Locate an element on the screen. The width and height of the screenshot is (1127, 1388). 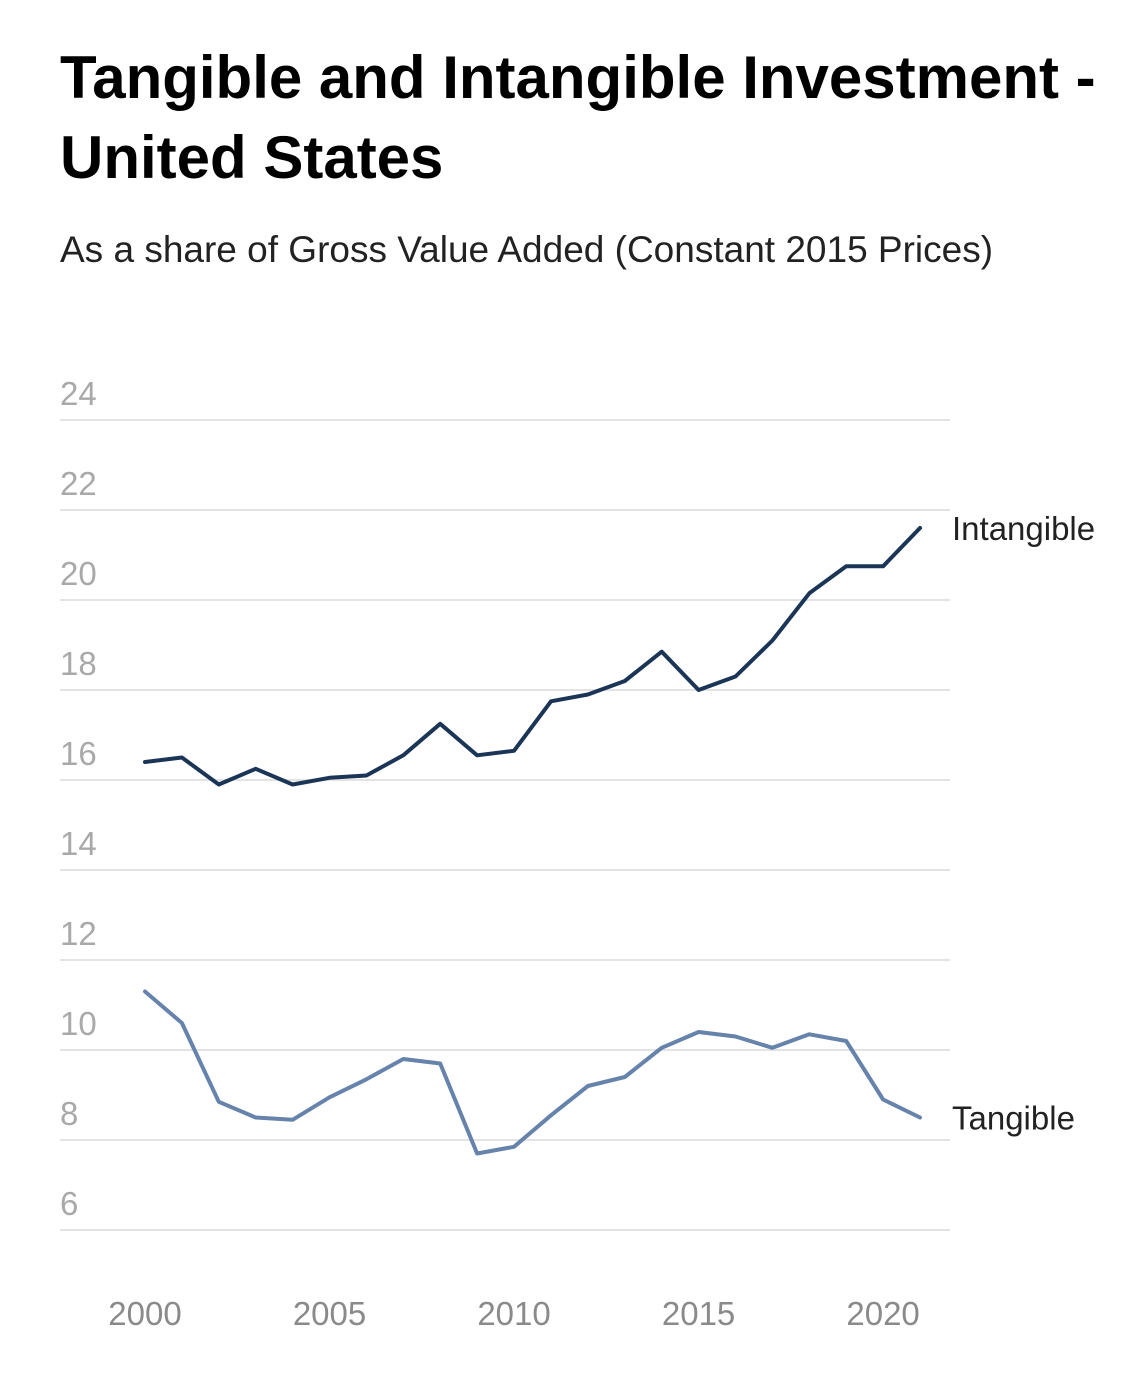
y-tick-label: 18 is located at coordinates (78, 663).